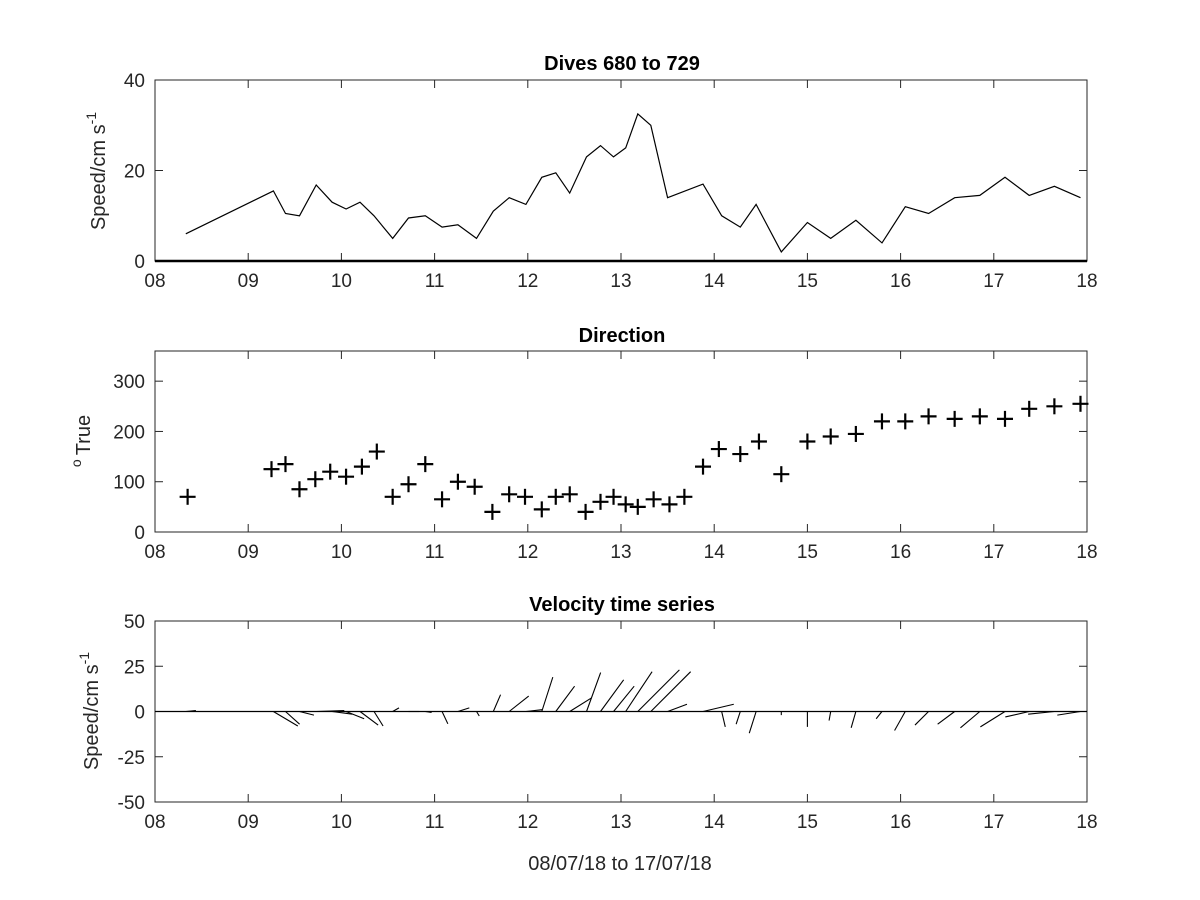  Describe the element at coordinates (84, 658) in the screenshot. I see `panel-velocity-ylabel-superscript: -1` at that location.